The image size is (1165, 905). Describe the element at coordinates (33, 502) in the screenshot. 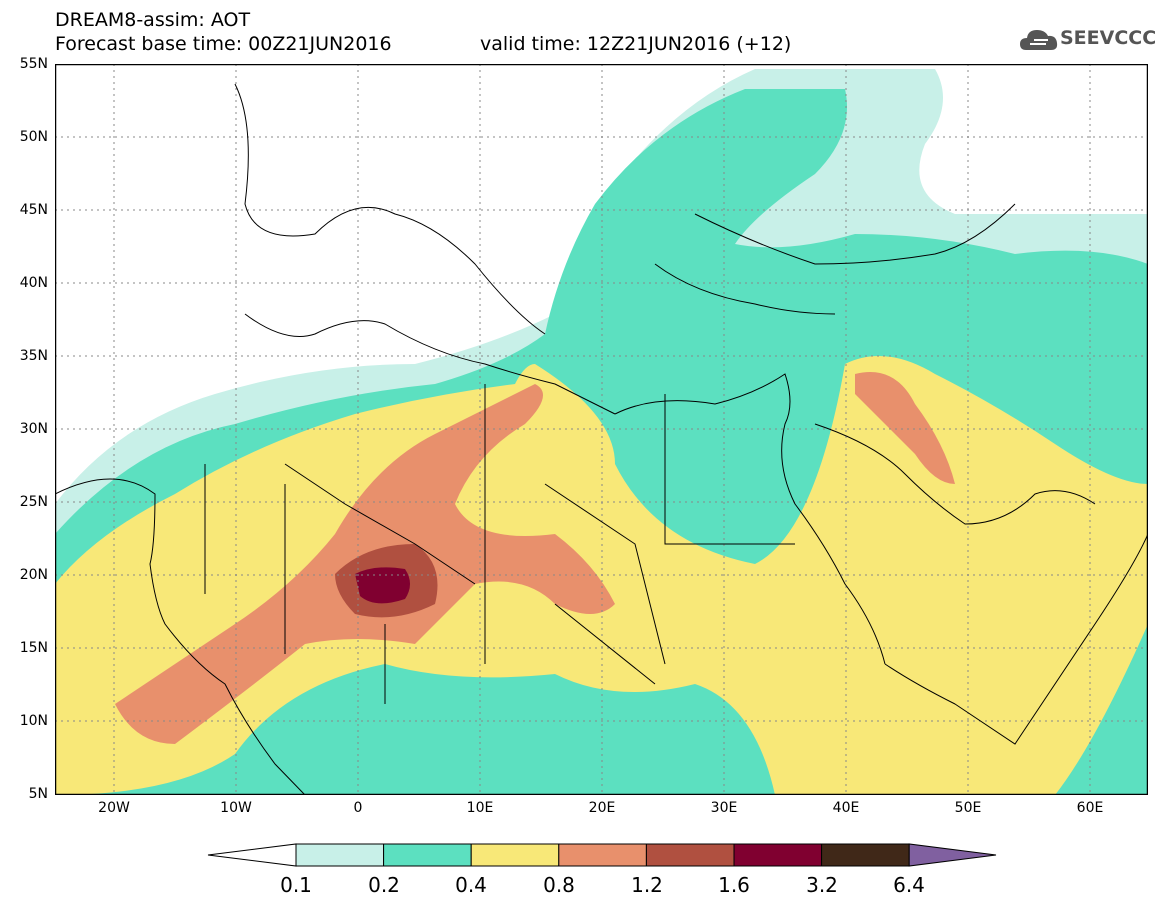

I see `lat-label: 25N` at that location.